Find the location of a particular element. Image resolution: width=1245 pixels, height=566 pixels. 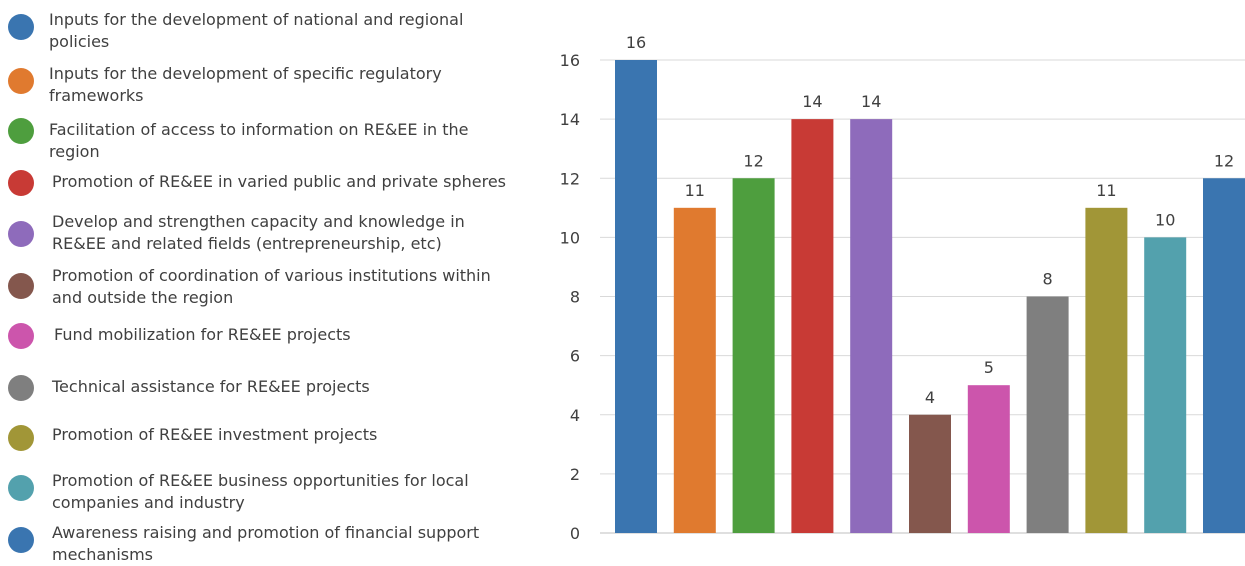

y-tick-label: 16 is located at coordinates (570, 60).